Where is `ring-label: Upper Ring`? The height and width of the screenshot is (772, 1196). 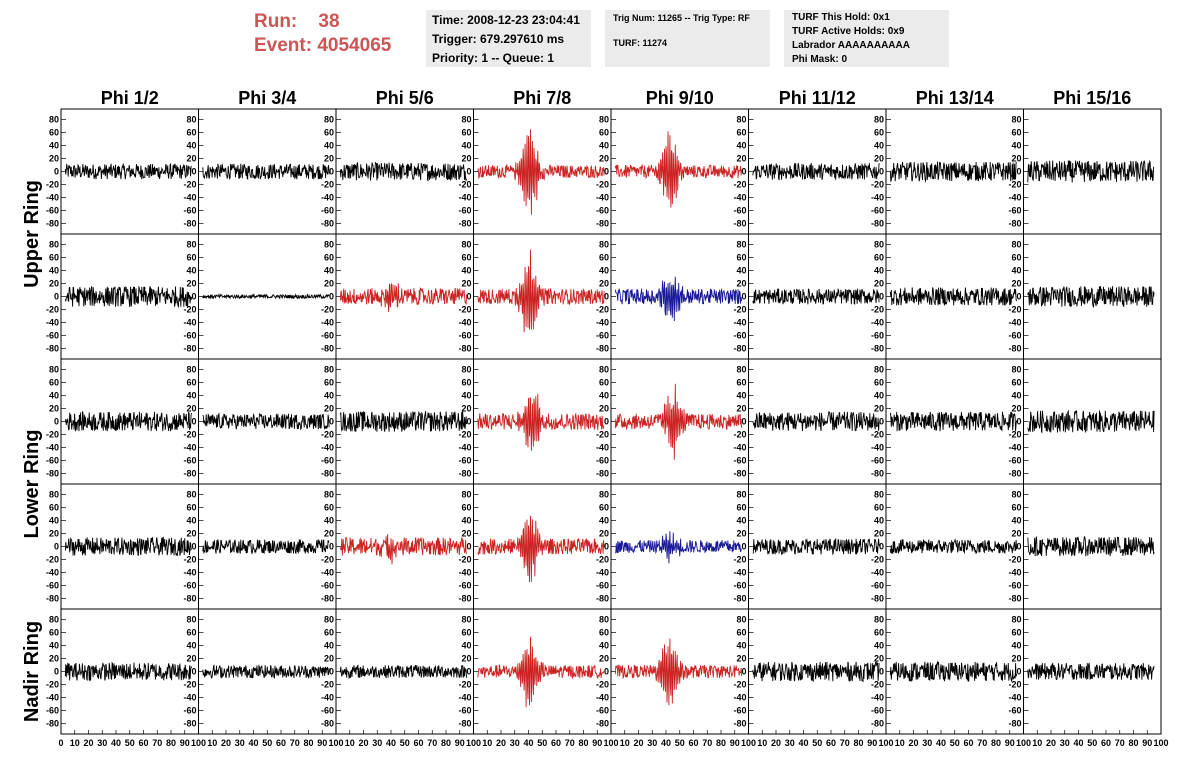 ring-label: Upper Ring is located at coordinates (32, 234).